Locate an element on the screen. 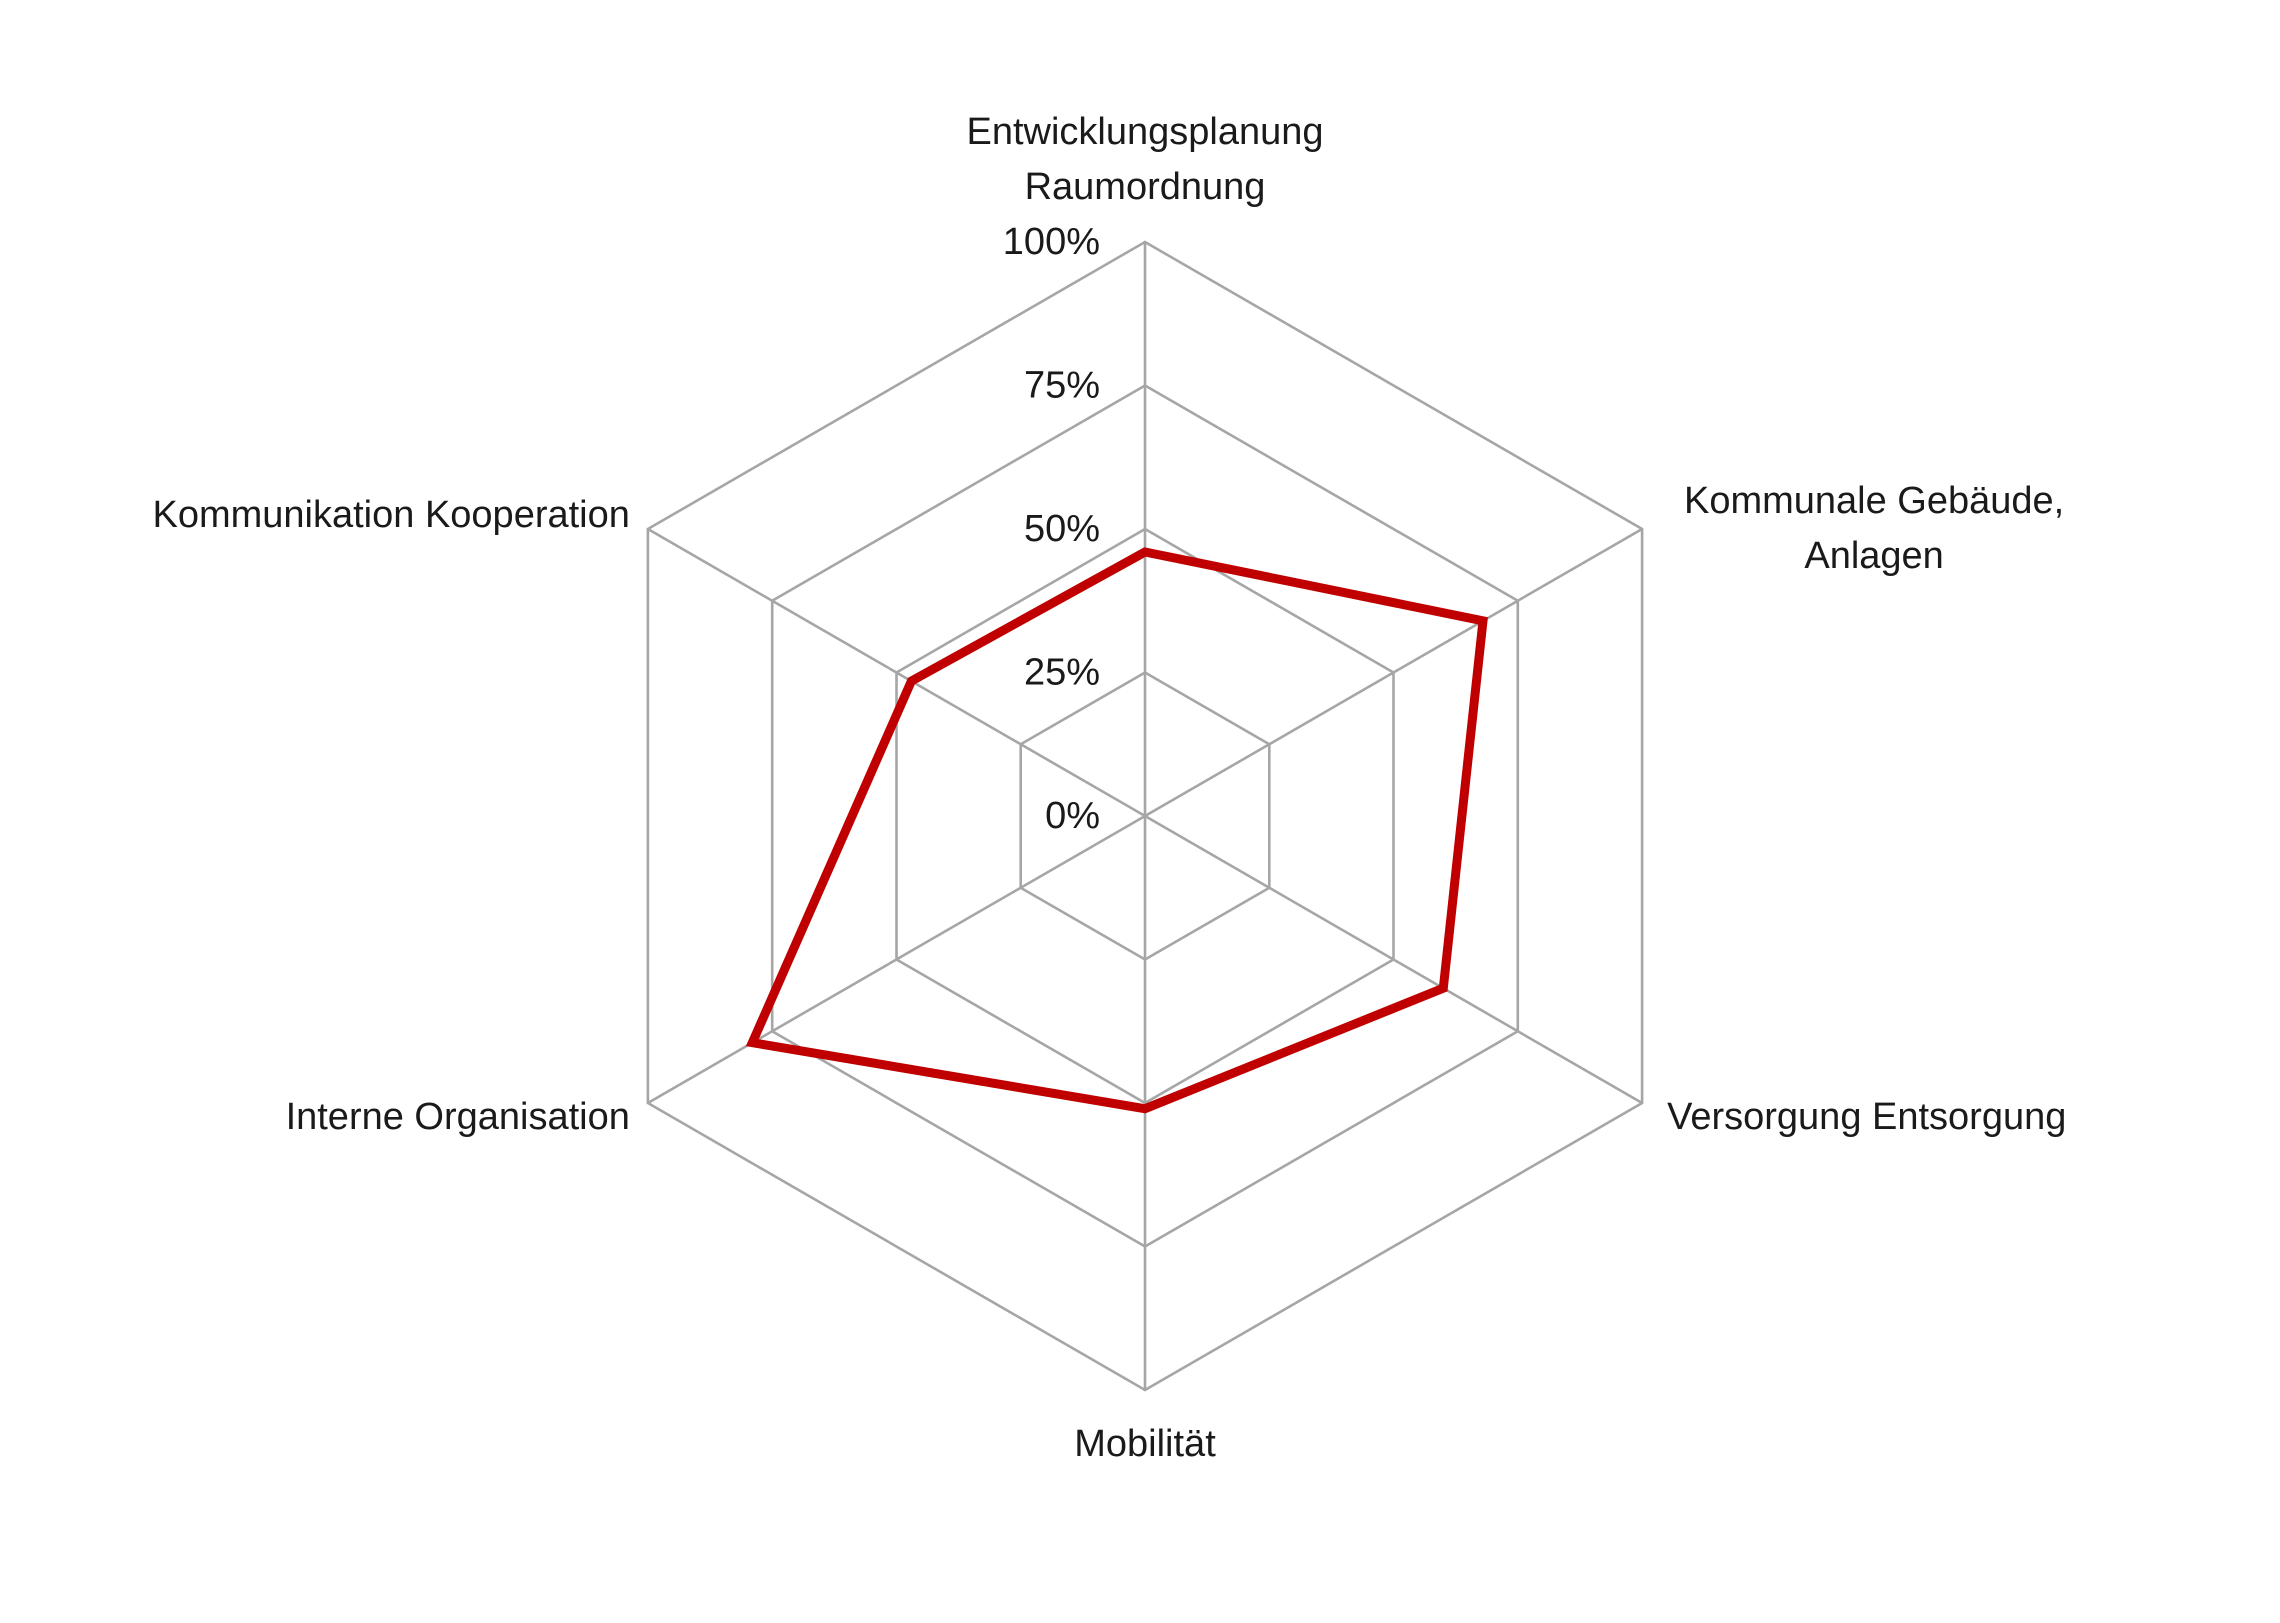 This screenshot has height=1623, width=2280. axis-label-2: Versorgung Entsorgung is located at coordinates (1866, 1117).